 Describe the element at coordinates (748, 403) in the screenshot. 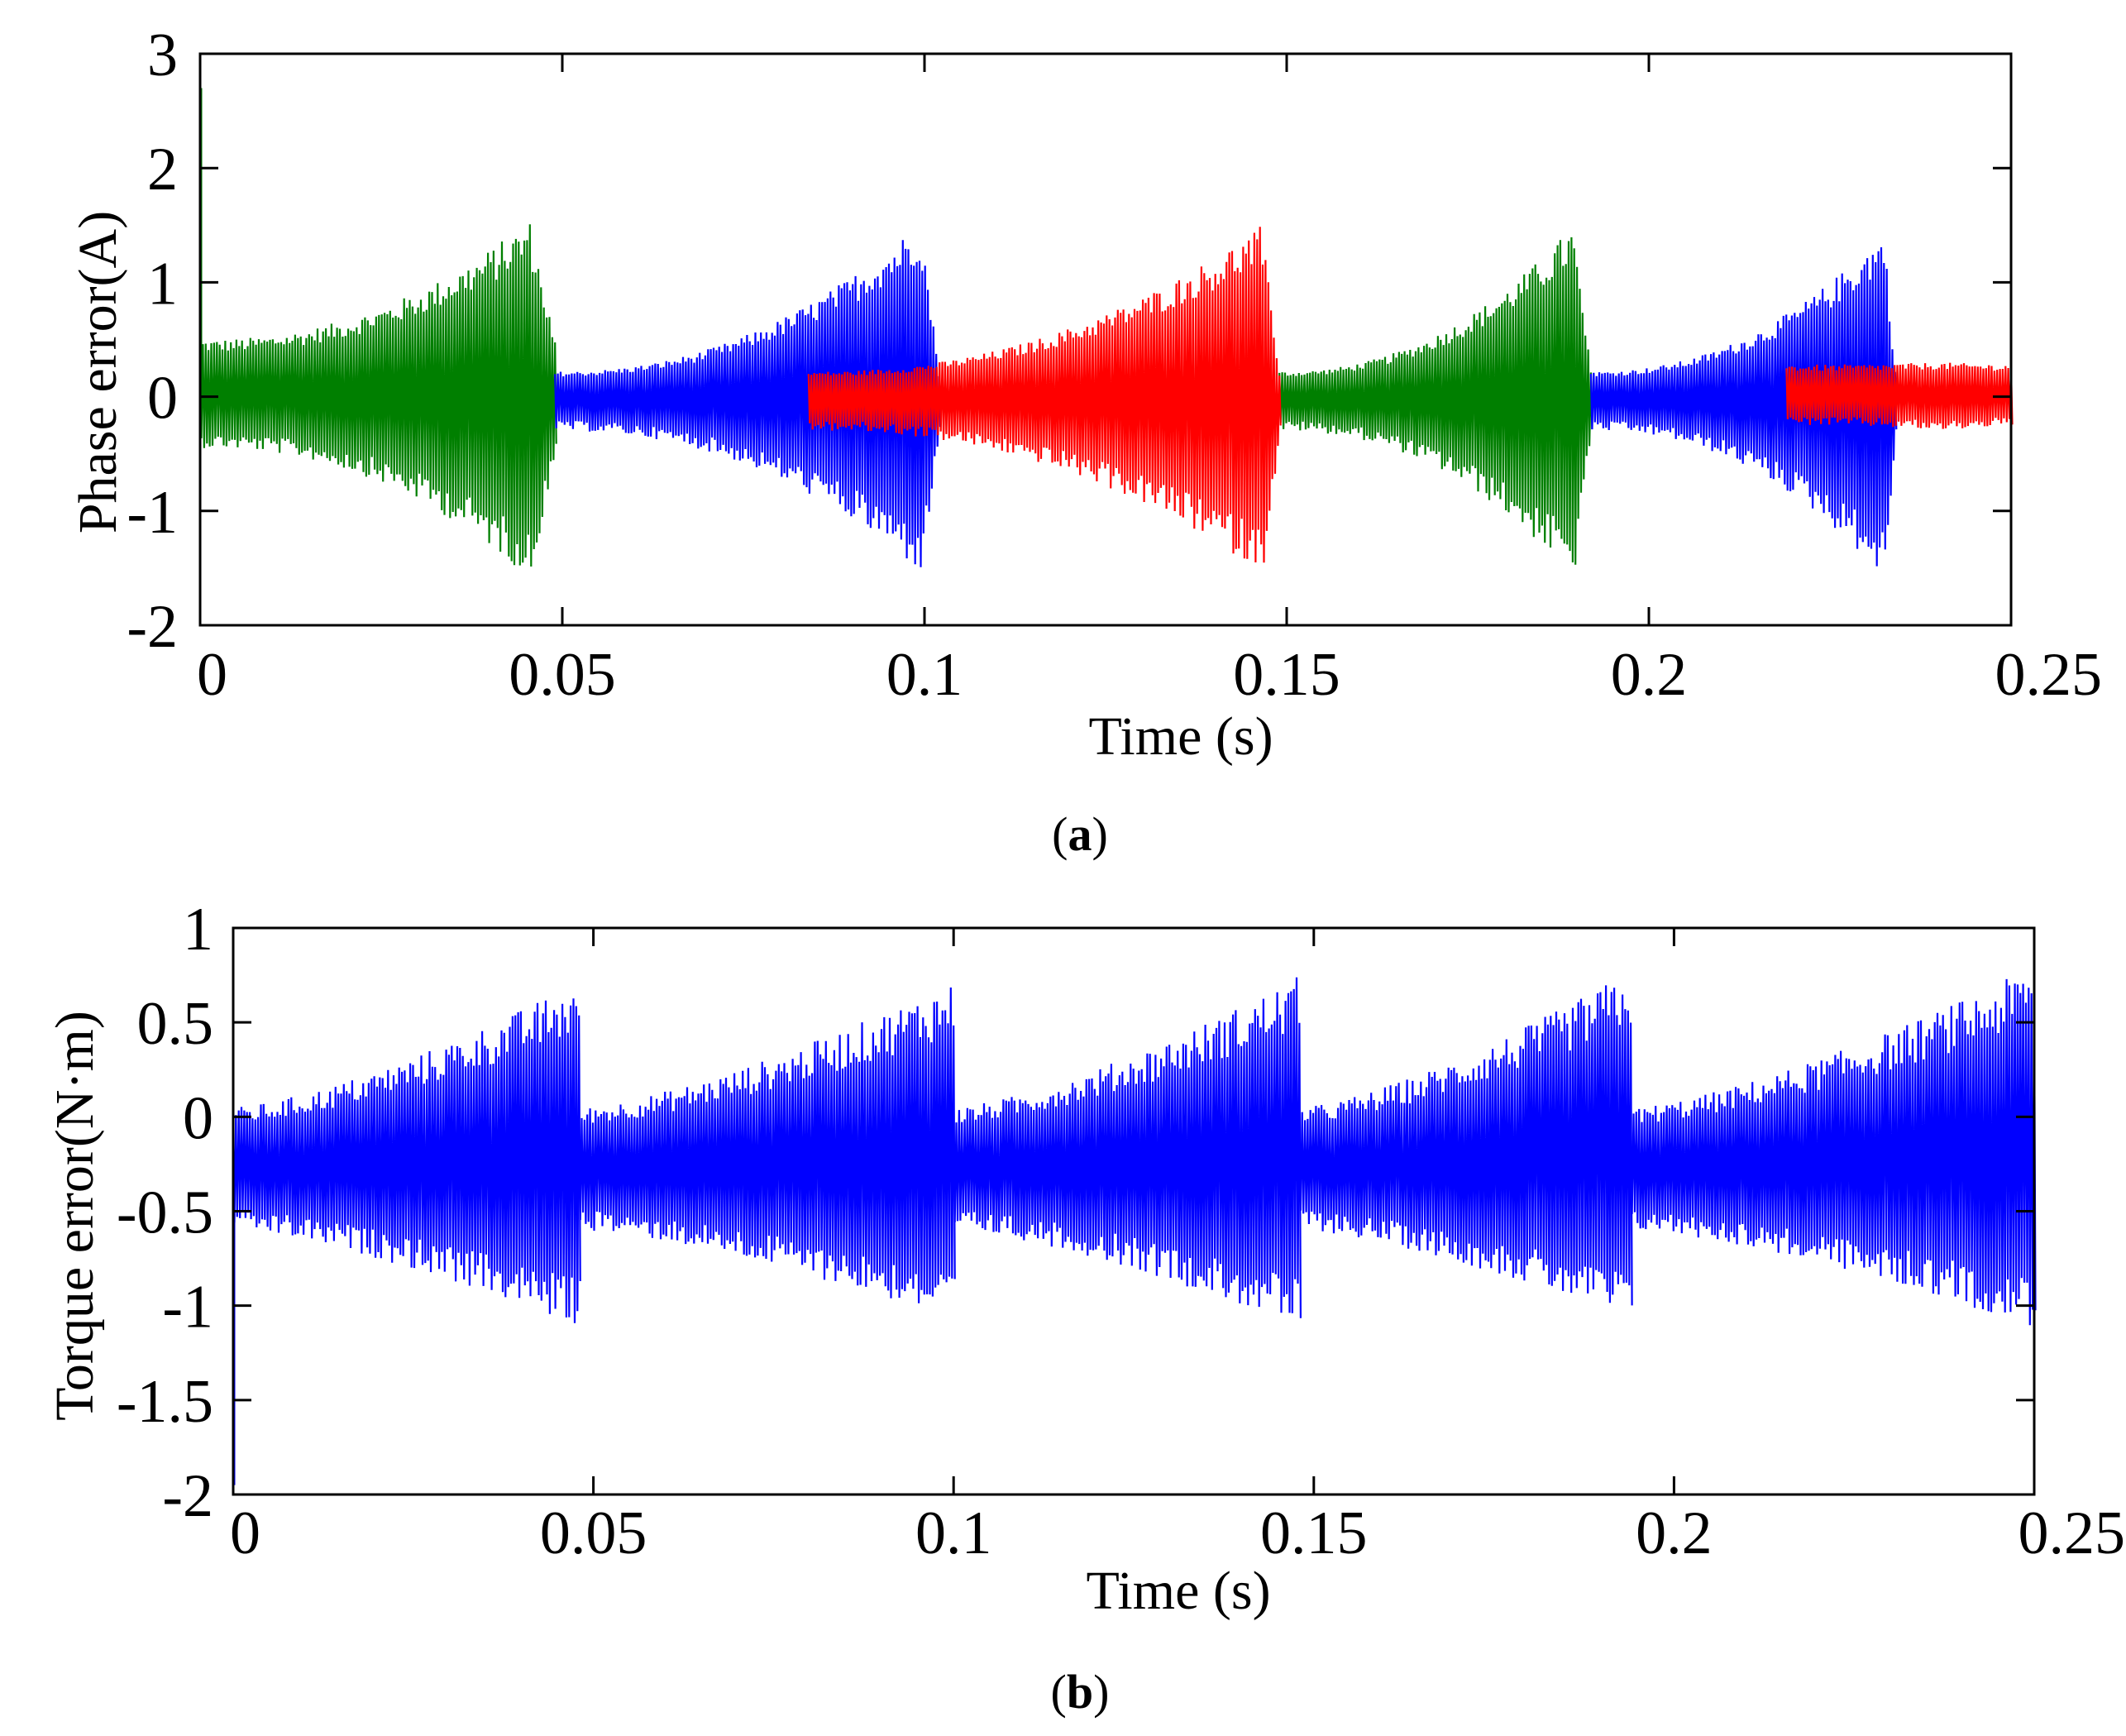

I see `phase-2-trace` at that location.